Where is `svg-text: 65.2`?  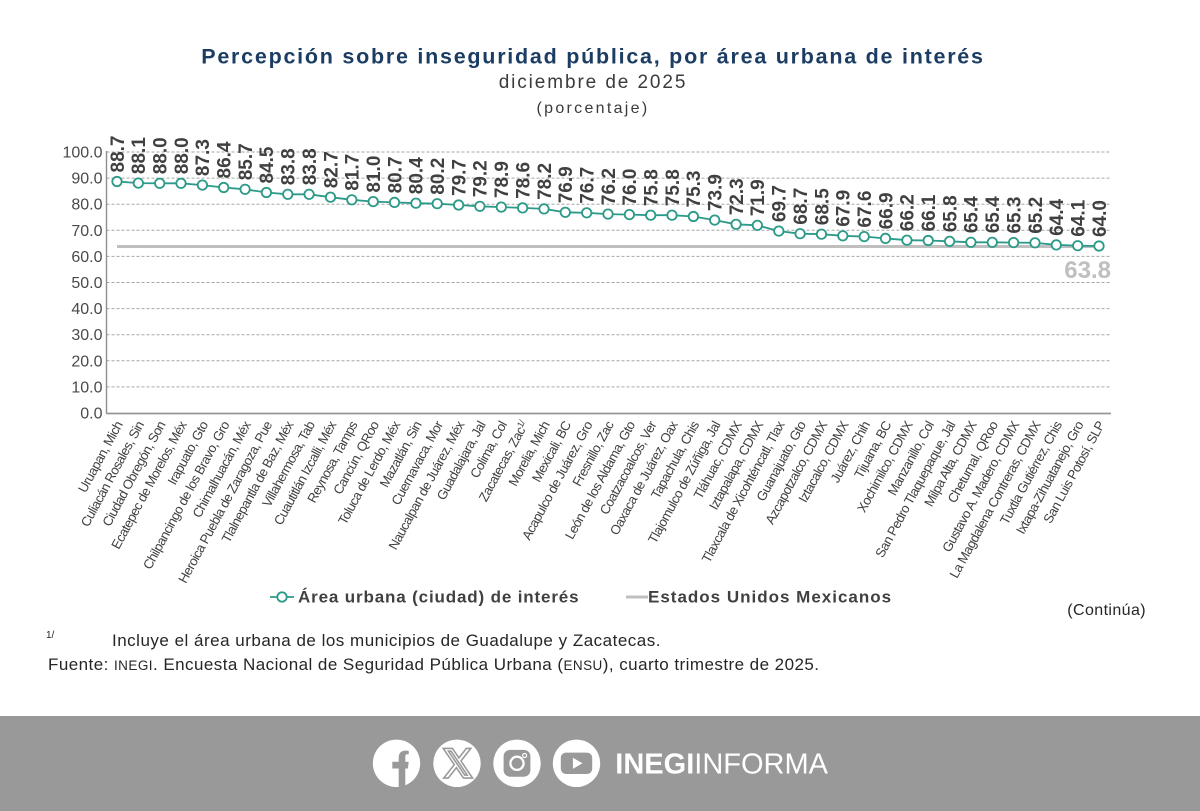
svg-text: 65.2 is located at coordinates (1036, 215).